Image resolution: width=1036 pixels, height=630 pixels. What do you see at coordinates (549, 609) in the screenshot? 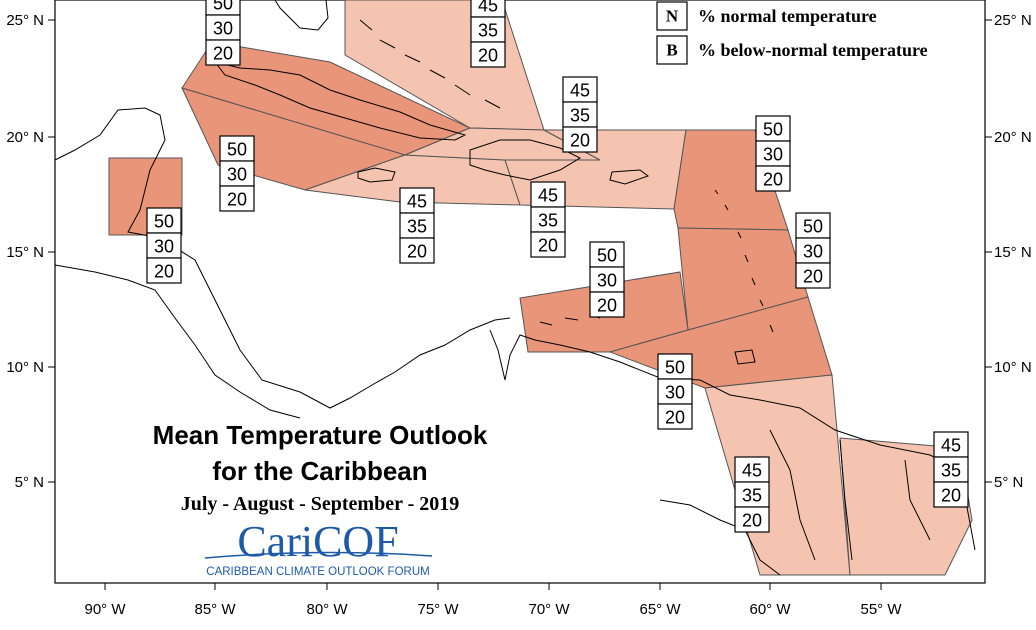
I see `lon-label: 70° W` at bounding box center [549, 609].